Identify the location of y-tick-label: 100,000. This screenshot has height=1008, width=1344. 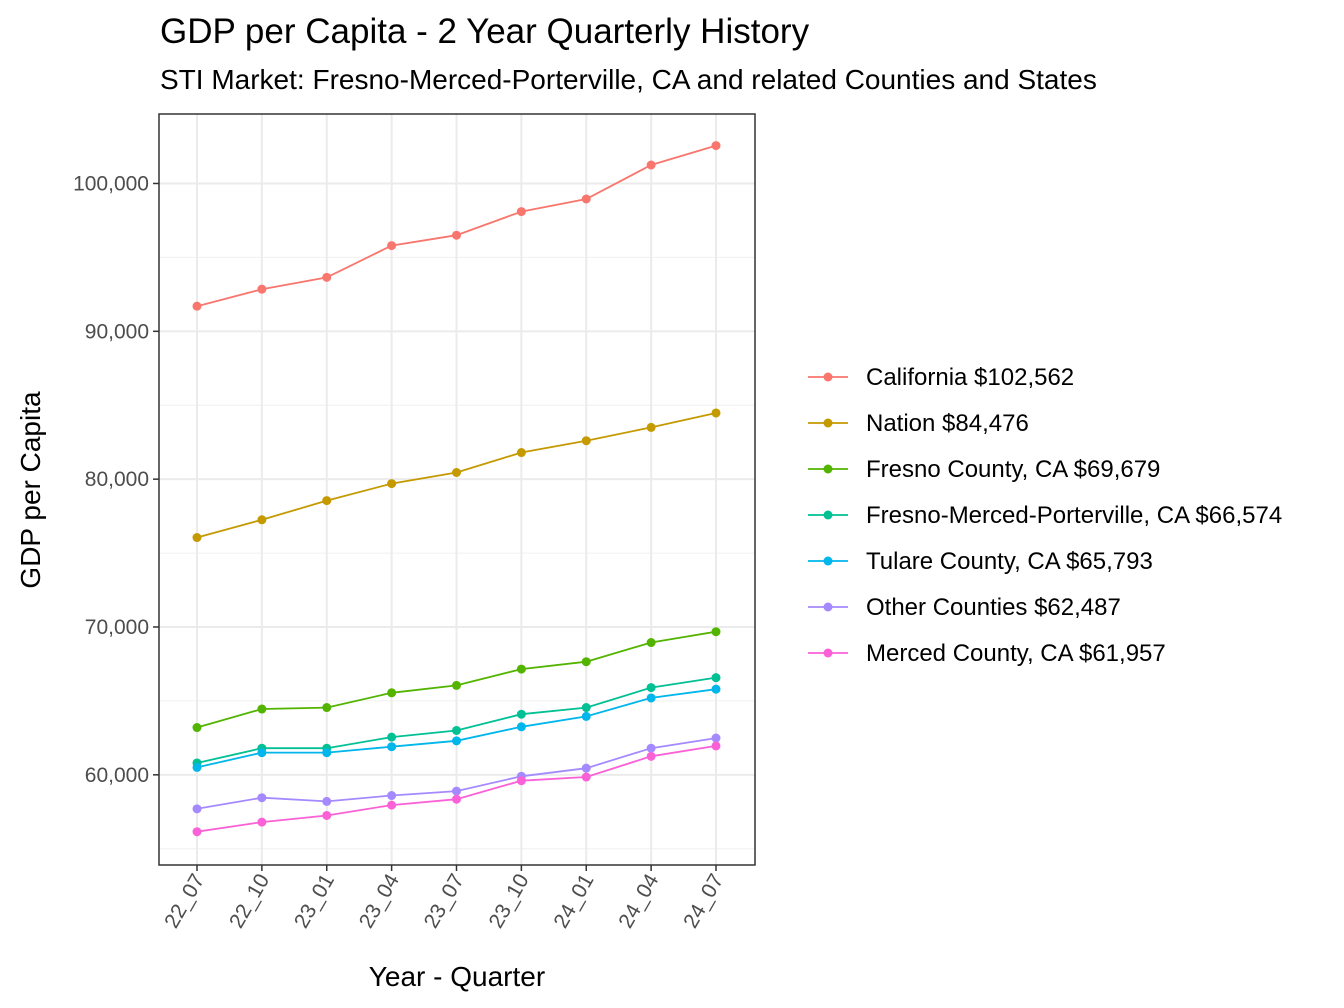
(111, 183).